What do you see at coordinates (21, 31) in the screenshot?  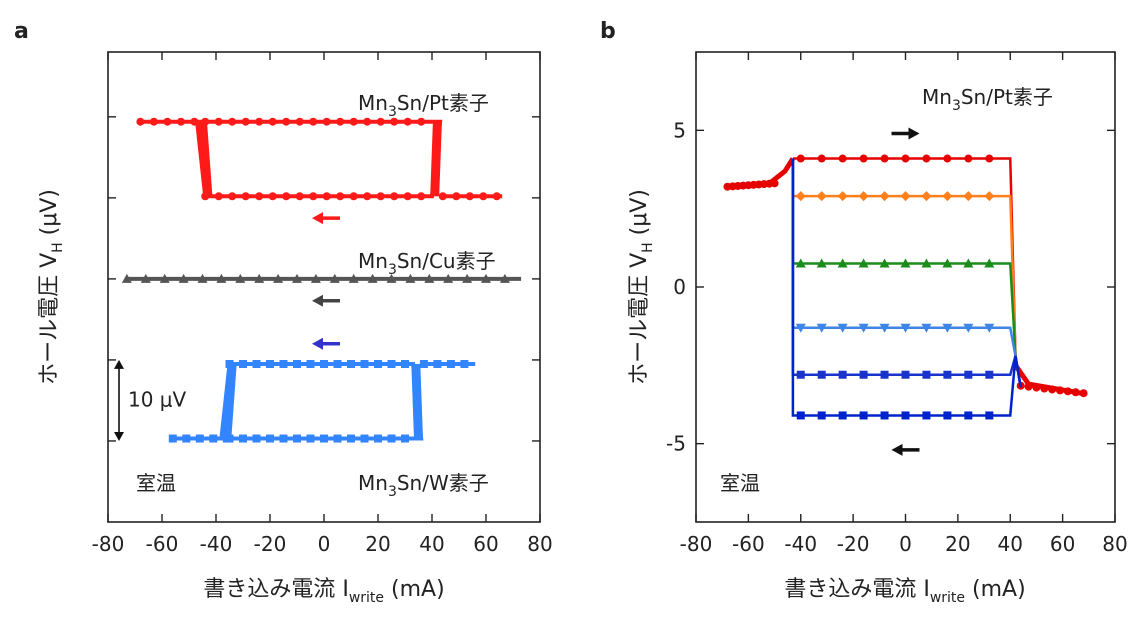 I see `panel-a-tag: a` at bounding box center [21, 31].